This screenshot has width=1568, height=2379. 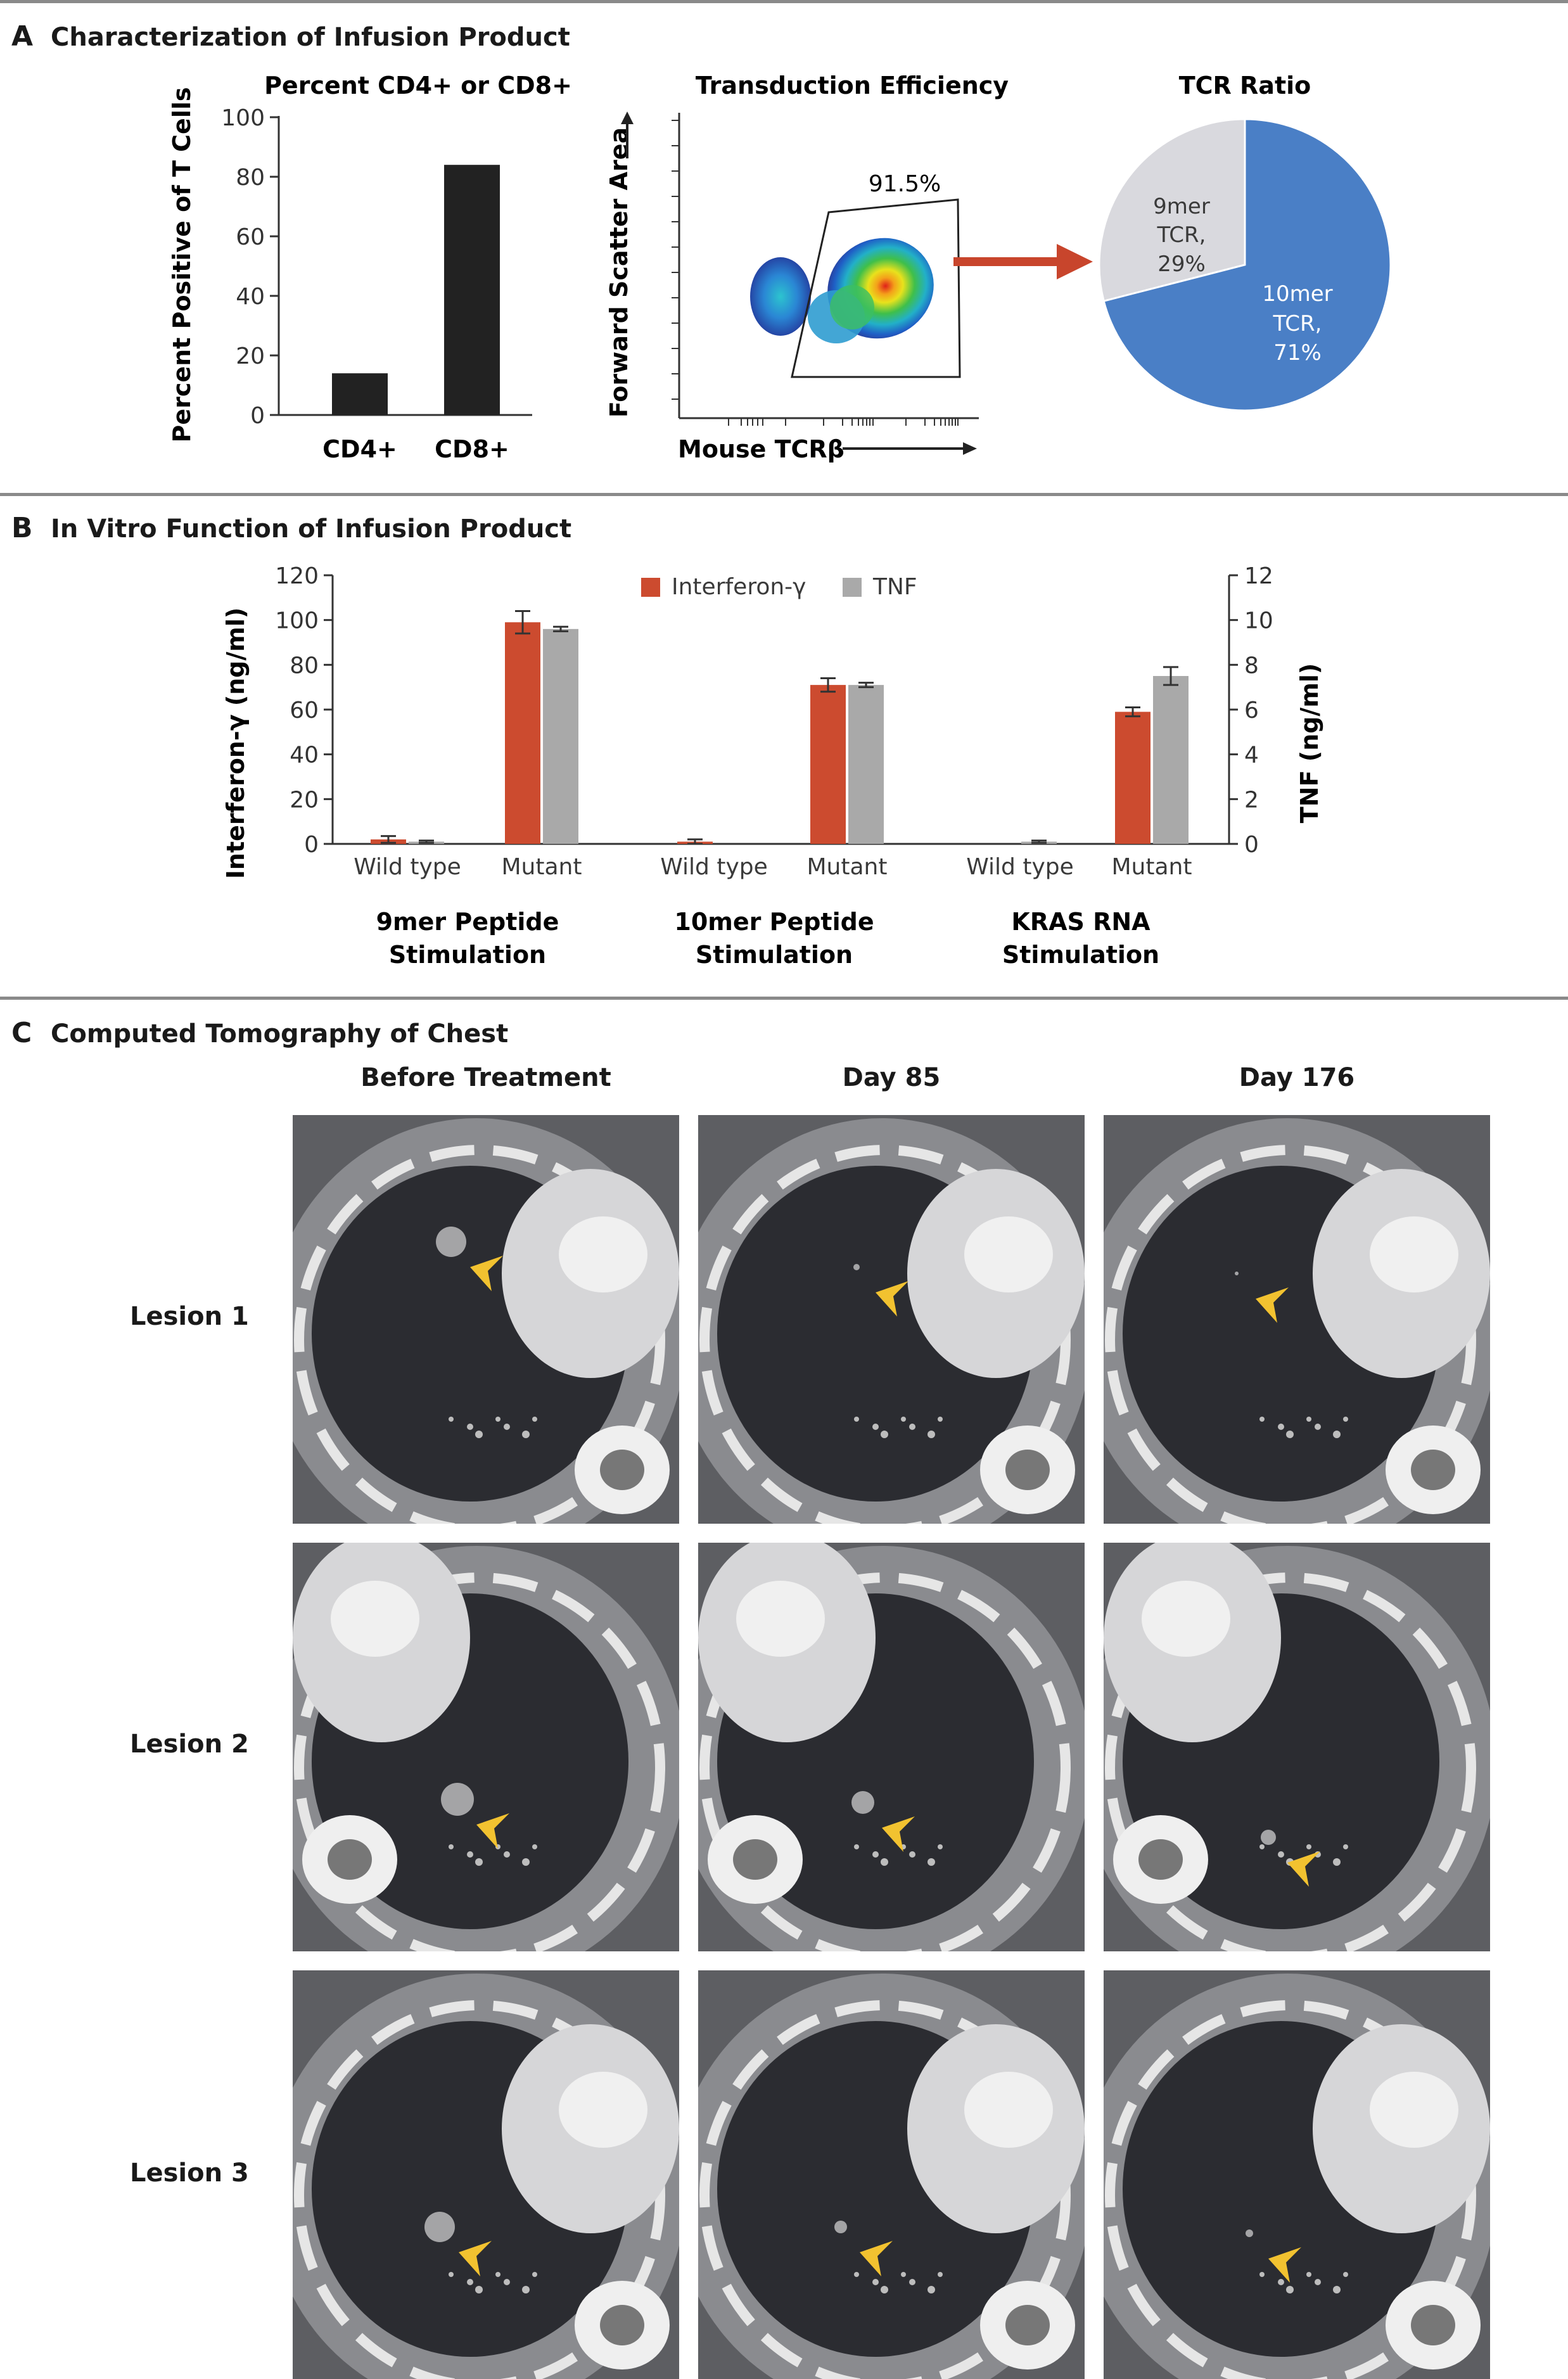 I want to click on panel-b-title: In Vitro Function of Infusion Product, so click(x=311, y=529).